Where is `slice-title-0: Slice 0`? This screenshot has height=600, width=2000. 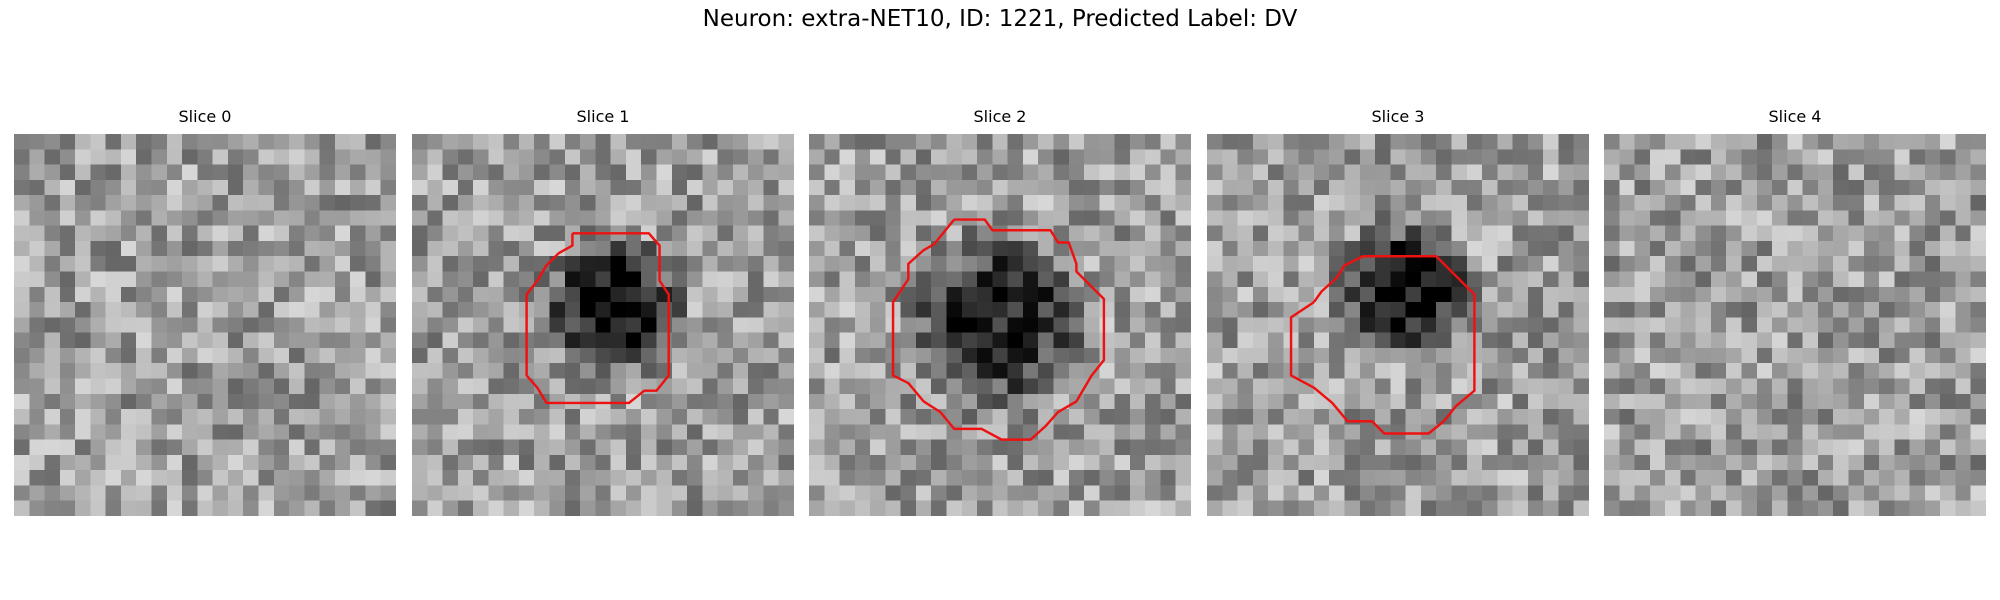 slice-title-0: Slice 0 is located at coordinates (205, 116).